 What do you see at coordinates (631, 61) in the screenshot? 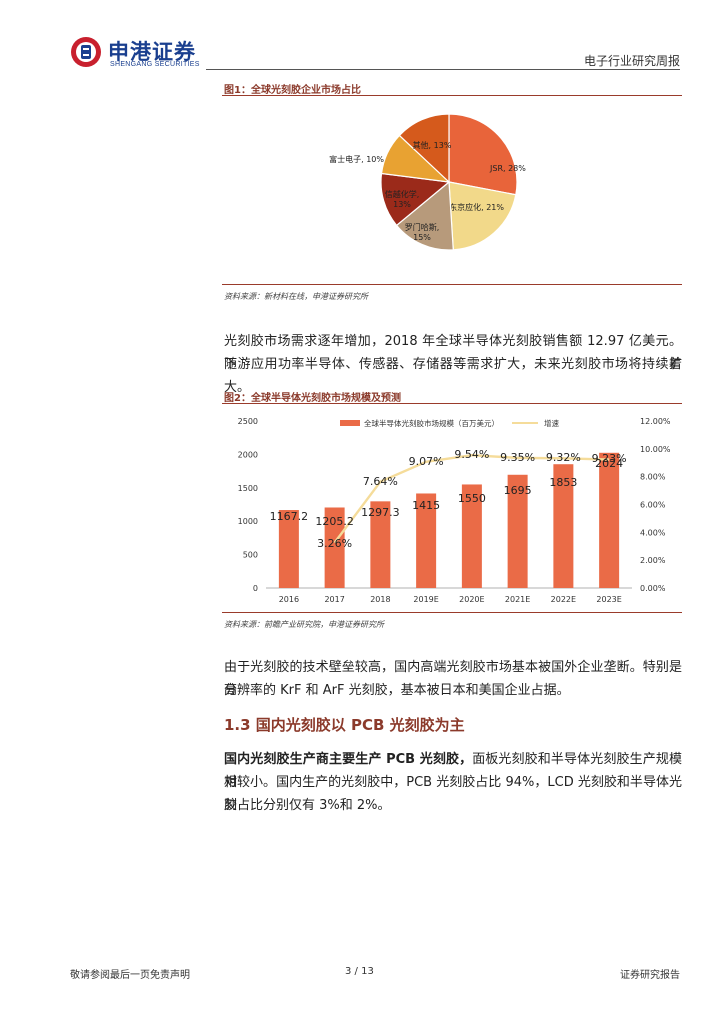
I see `report-type: 电子行业研究周报` at bounding box center [631, 61].